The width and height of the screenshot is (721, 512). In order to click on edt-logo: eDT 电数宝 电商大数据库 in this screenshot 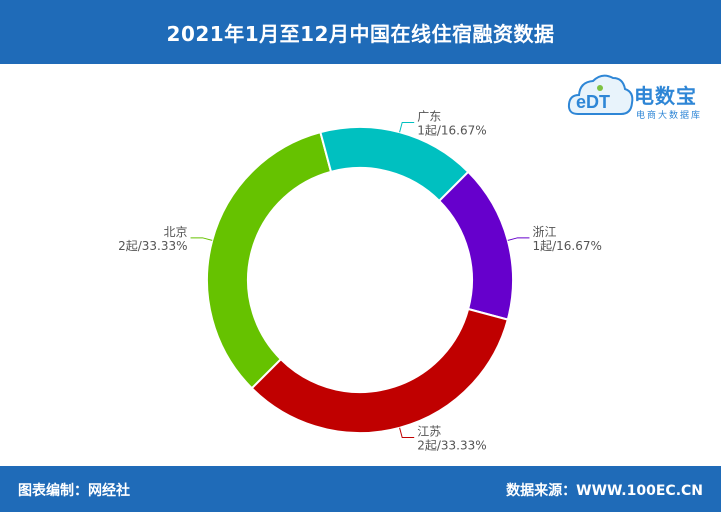, I will do `click(641, 97)`.